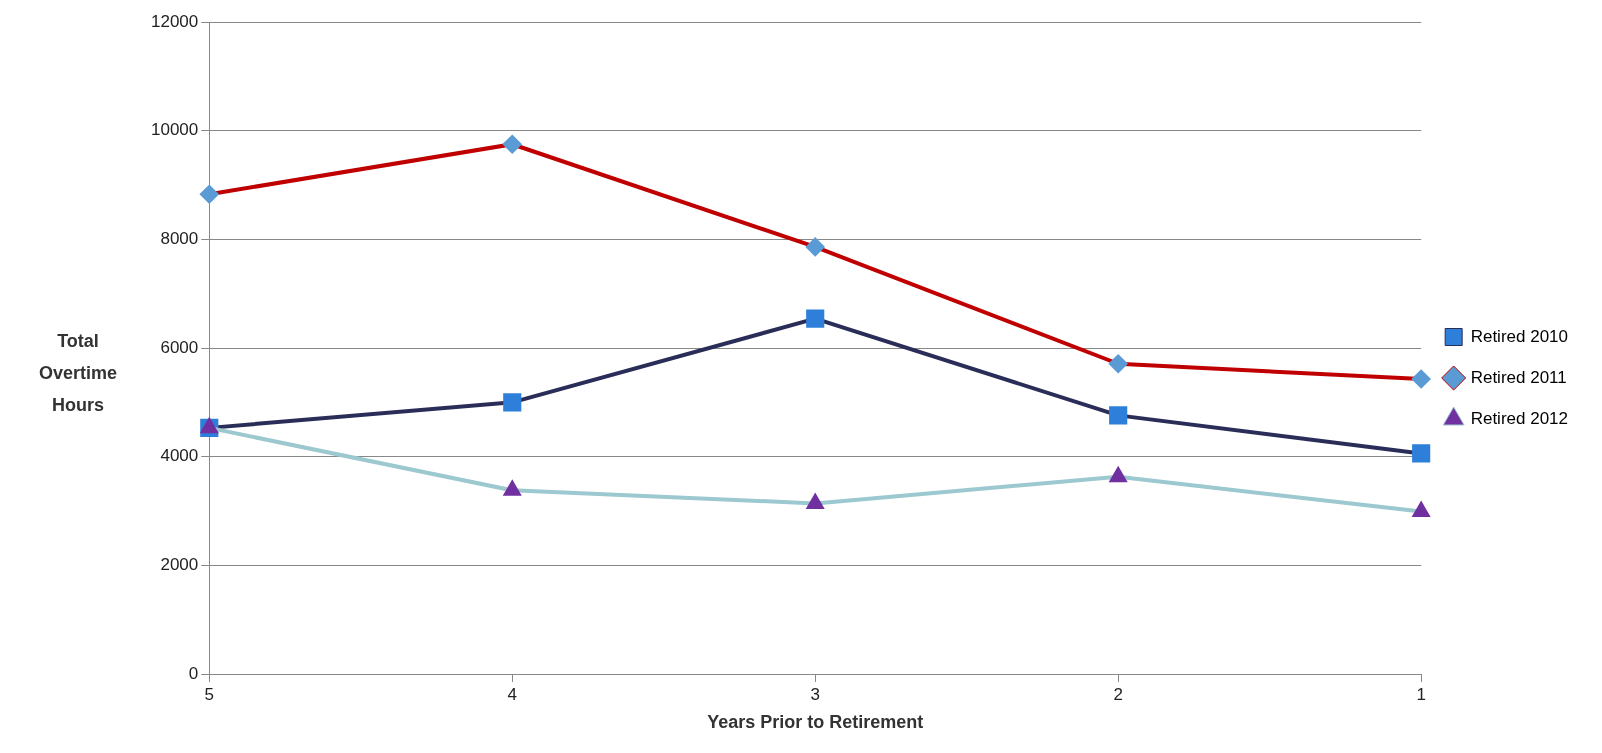  Describe the element at coordinates (815, 722) in the screenshot. I see `x-axis-title: Years Prior to Retirement` at that location.